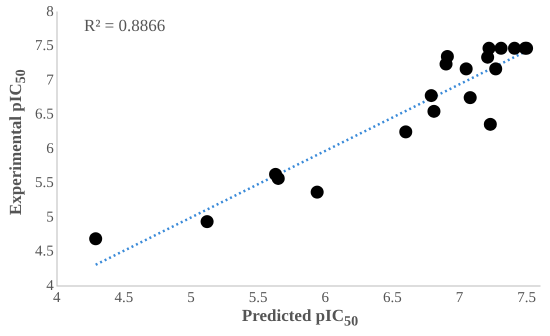 Image resolution: width=550 pixels, height=336 pixels. What do you see at coordinates (124, 298) in the screenshot?
I see `x-tick-label: 4.5` at bounding box center [124, 298].